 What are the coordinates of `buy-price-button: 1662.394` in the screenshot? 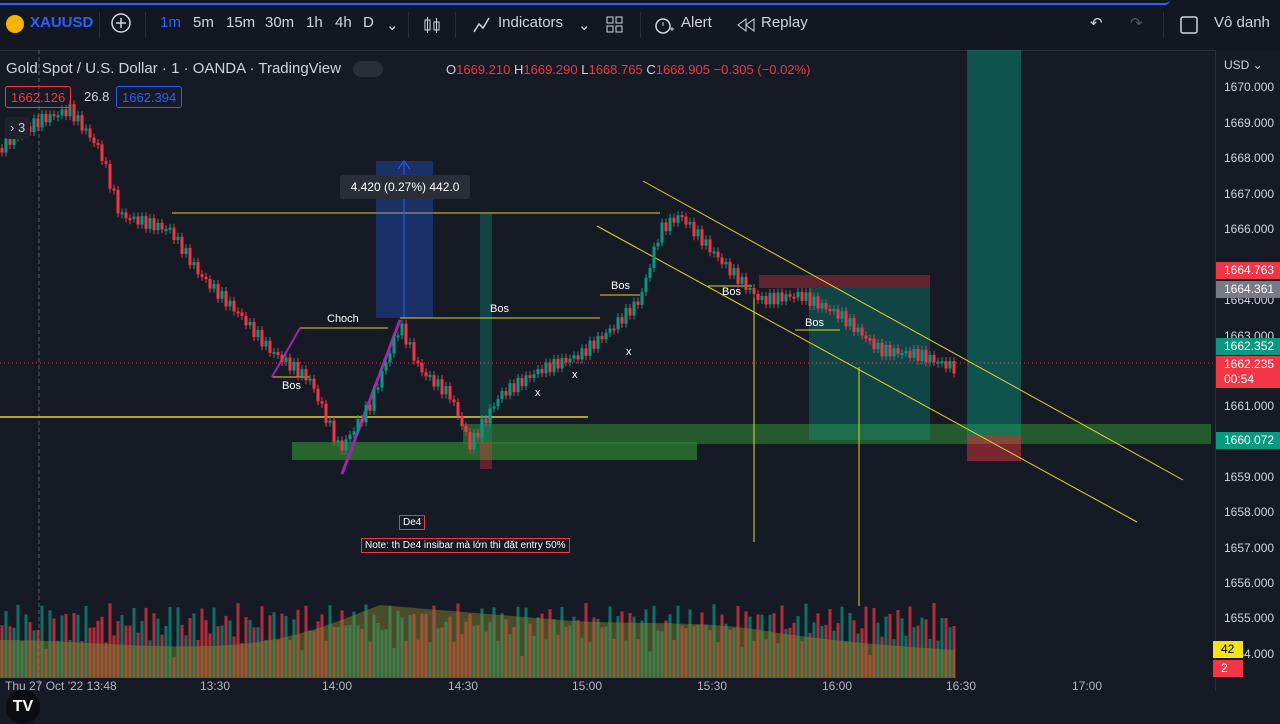 It's located at (149, 97).